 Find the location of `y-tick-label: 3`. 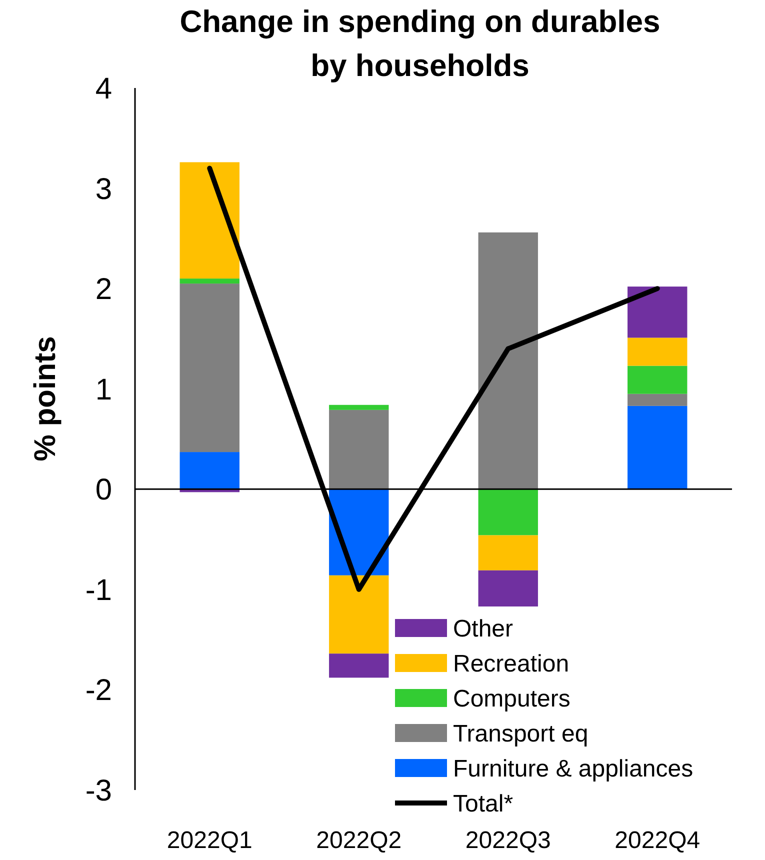

y-tick-label: 3 is located at coordinates (103, 189).